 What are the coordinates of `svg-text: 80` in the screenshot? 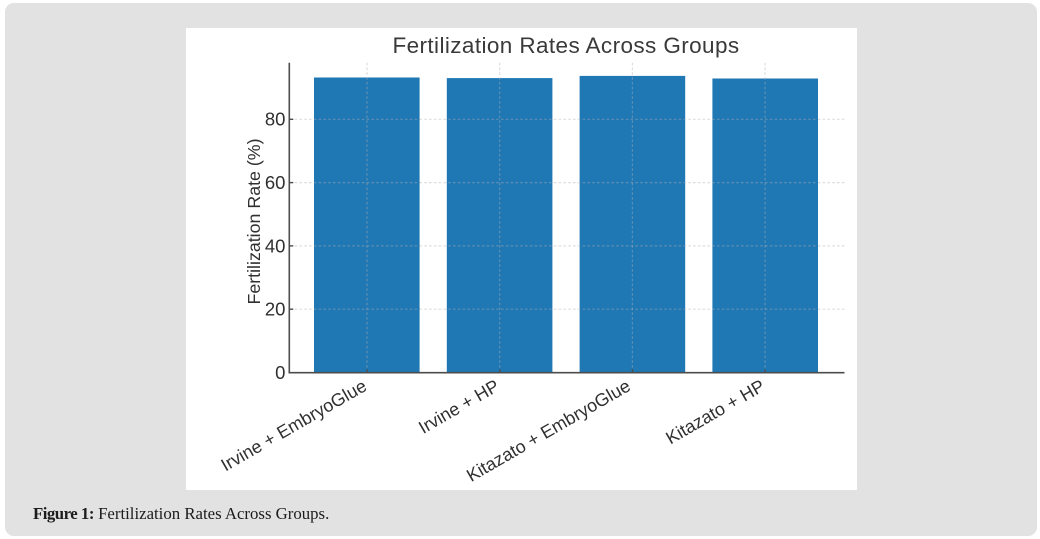 It's located at (275, 119).